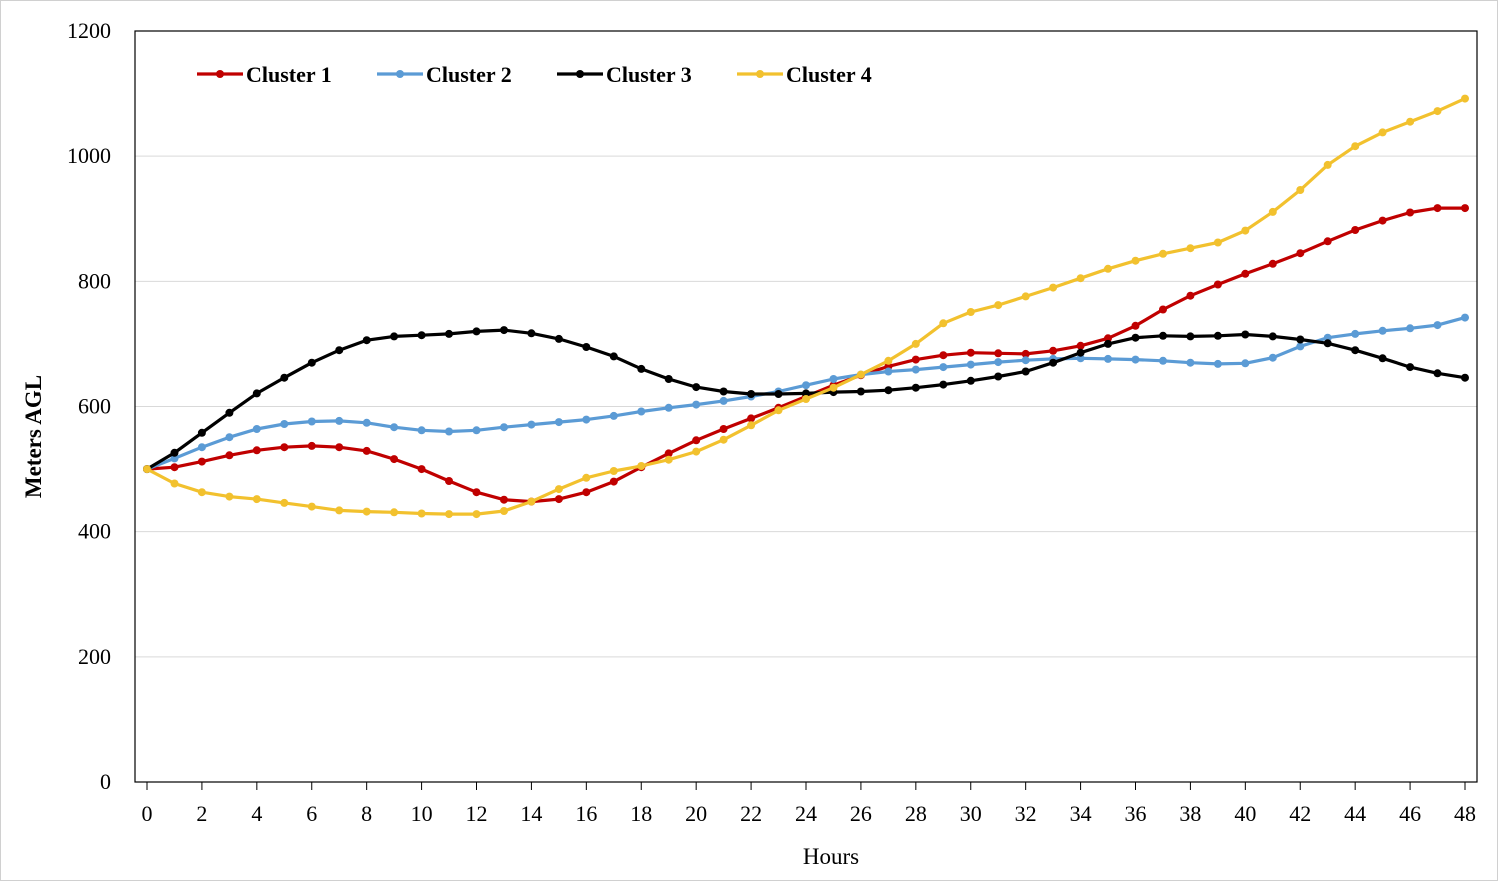  I want to click on x-tick-label: 34, so click(1081, 813).